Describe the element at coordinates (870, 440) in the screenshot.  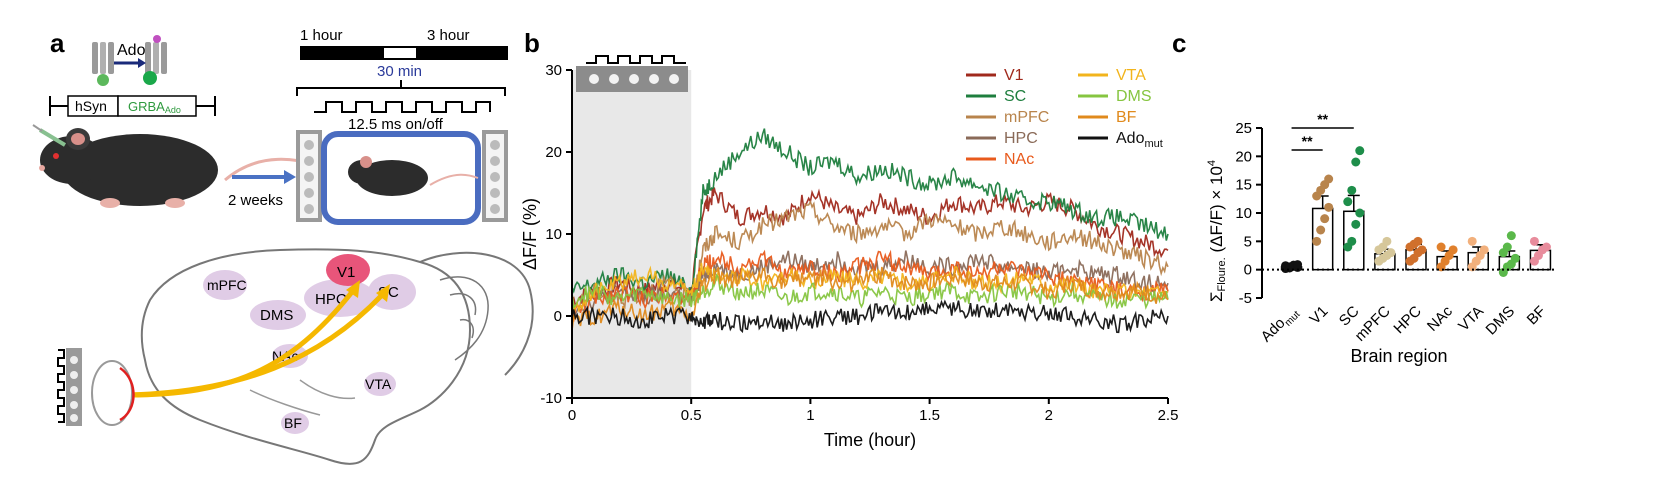
I see `x-axis-label-b: Time (hour)` at that location.